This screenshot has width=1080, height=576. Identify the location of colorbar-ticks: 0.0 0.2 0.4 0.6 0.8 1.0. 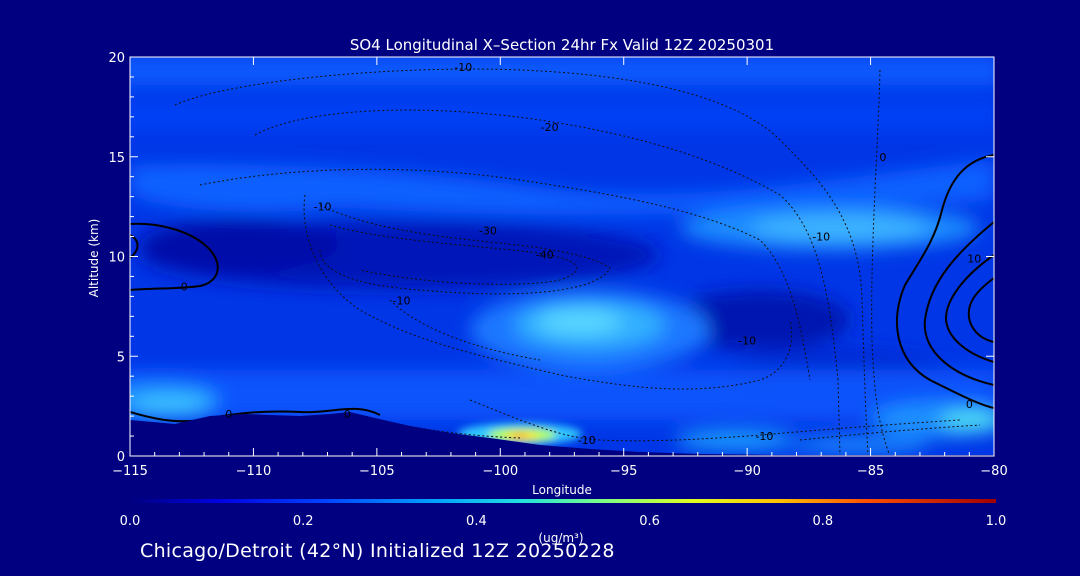
(563, 521).